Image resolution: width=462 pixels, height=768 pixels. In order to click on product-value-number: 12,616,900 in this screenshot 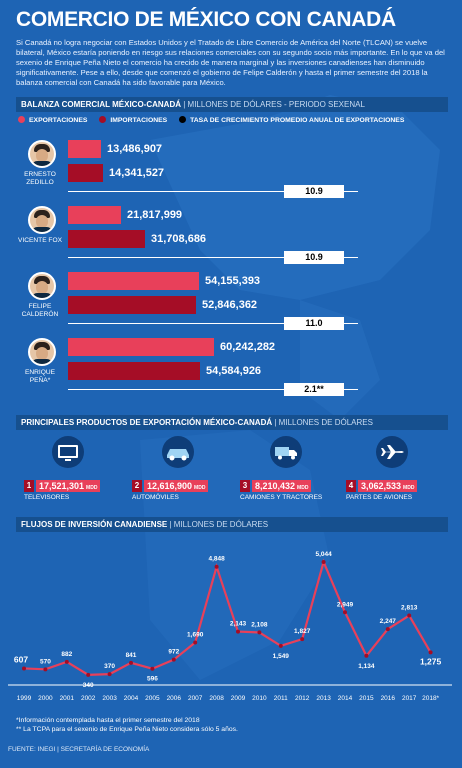, I will do `click(170, 486)`.